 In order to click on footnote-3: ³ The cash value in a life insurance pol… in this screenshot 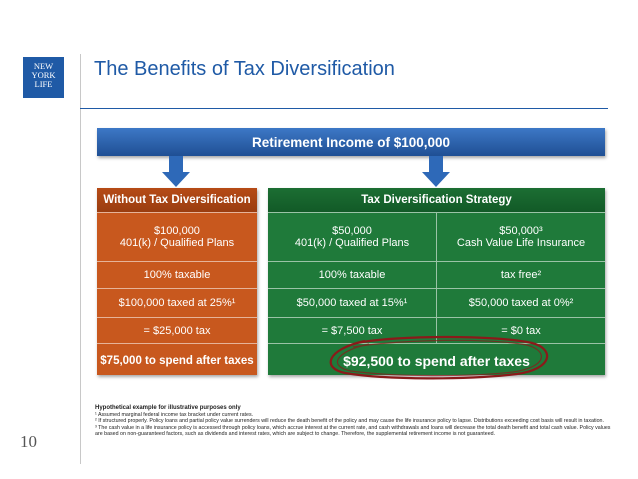, I will do `click(353, 431)`.